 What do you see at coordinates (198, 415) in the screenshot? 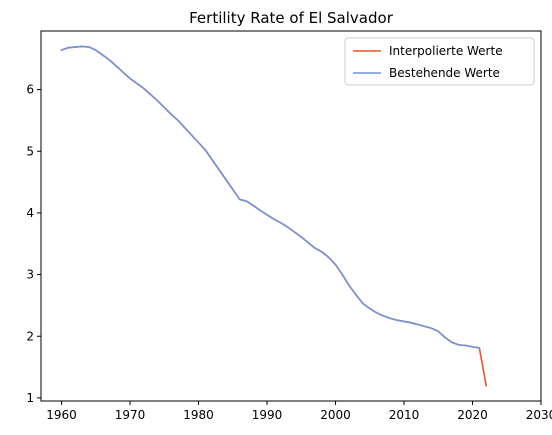
I see `x-tick-label: 1980` at bounding box center [198, 415].